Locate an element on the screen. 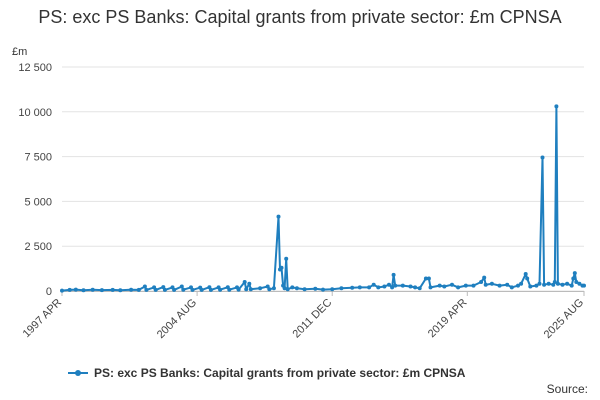 This screenshot has width=600, height=400. y-tick-label: 5 000 is located at coordinates (38, 202).